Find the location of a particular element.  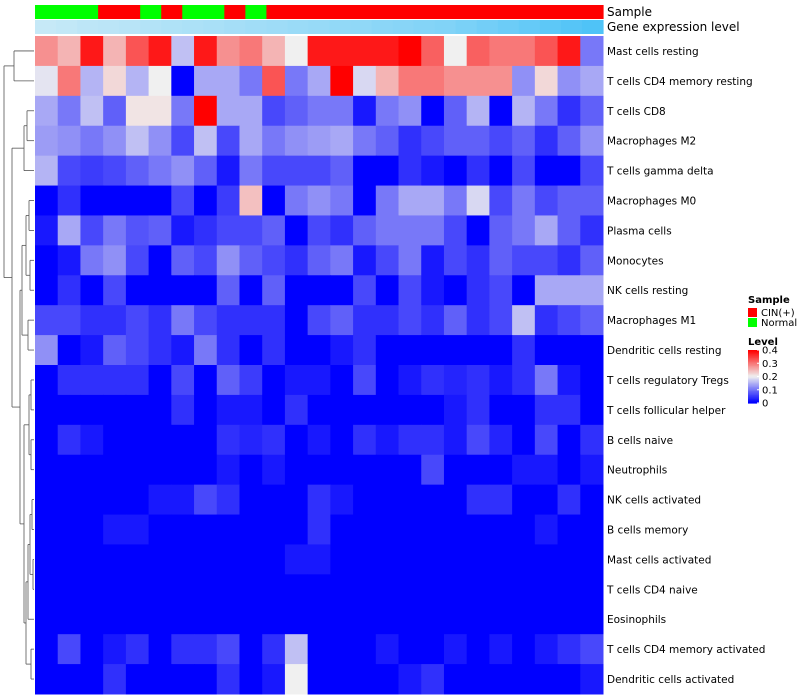

row-label: Mast cells resting is located at coordinates (653, 52).